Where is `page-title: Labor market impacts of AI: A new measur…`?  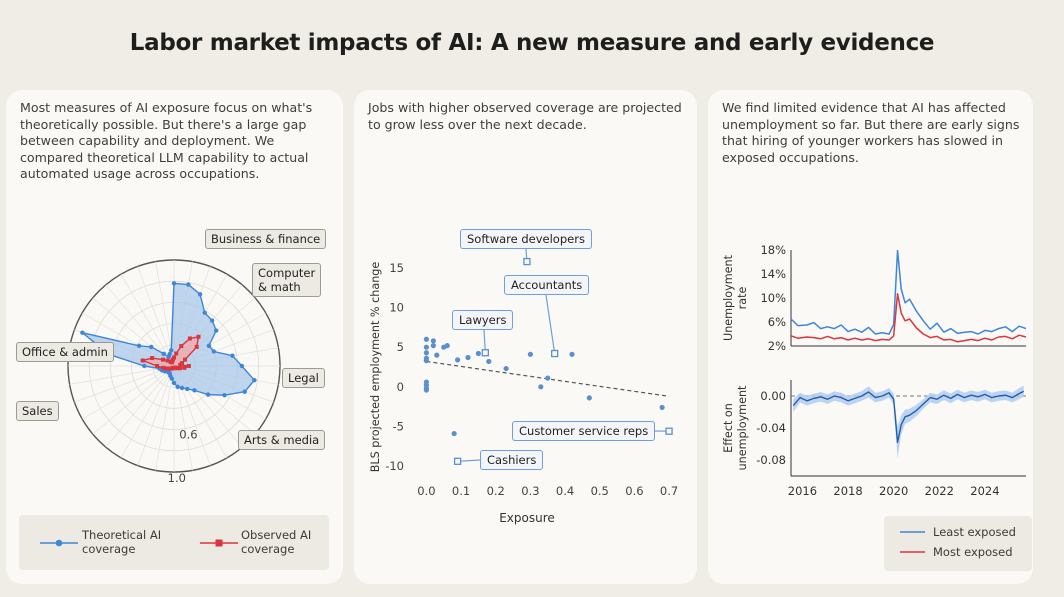 page-title: Labor market impacts of AI: A new measur… is located at coordinates (532, 43).